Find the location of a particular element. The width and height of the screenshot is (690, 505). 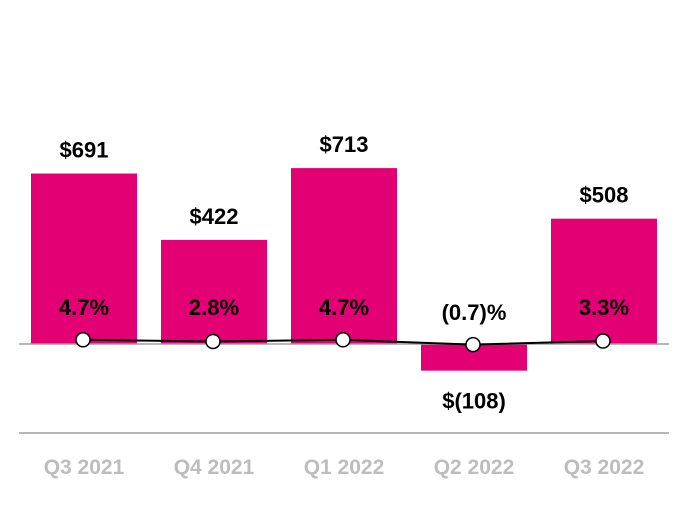

category-label: Q3 2022 is located at coordinates (604, 467).